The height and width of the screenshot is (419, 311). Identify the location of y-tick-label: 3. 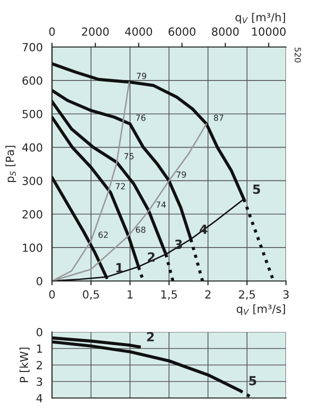
(39, 381).